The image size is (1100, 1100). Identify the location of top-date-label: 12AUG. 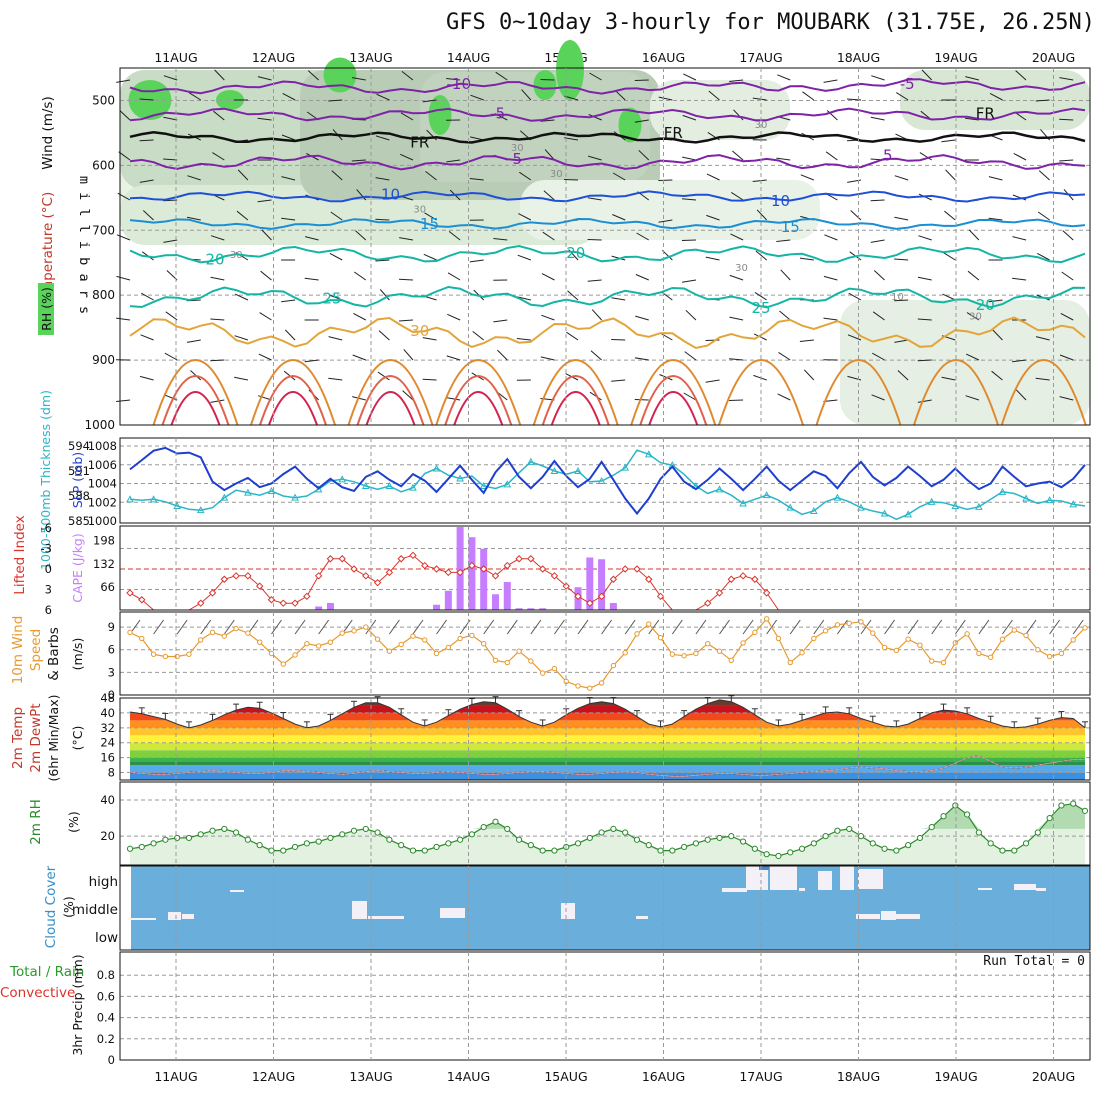
(273, 57).